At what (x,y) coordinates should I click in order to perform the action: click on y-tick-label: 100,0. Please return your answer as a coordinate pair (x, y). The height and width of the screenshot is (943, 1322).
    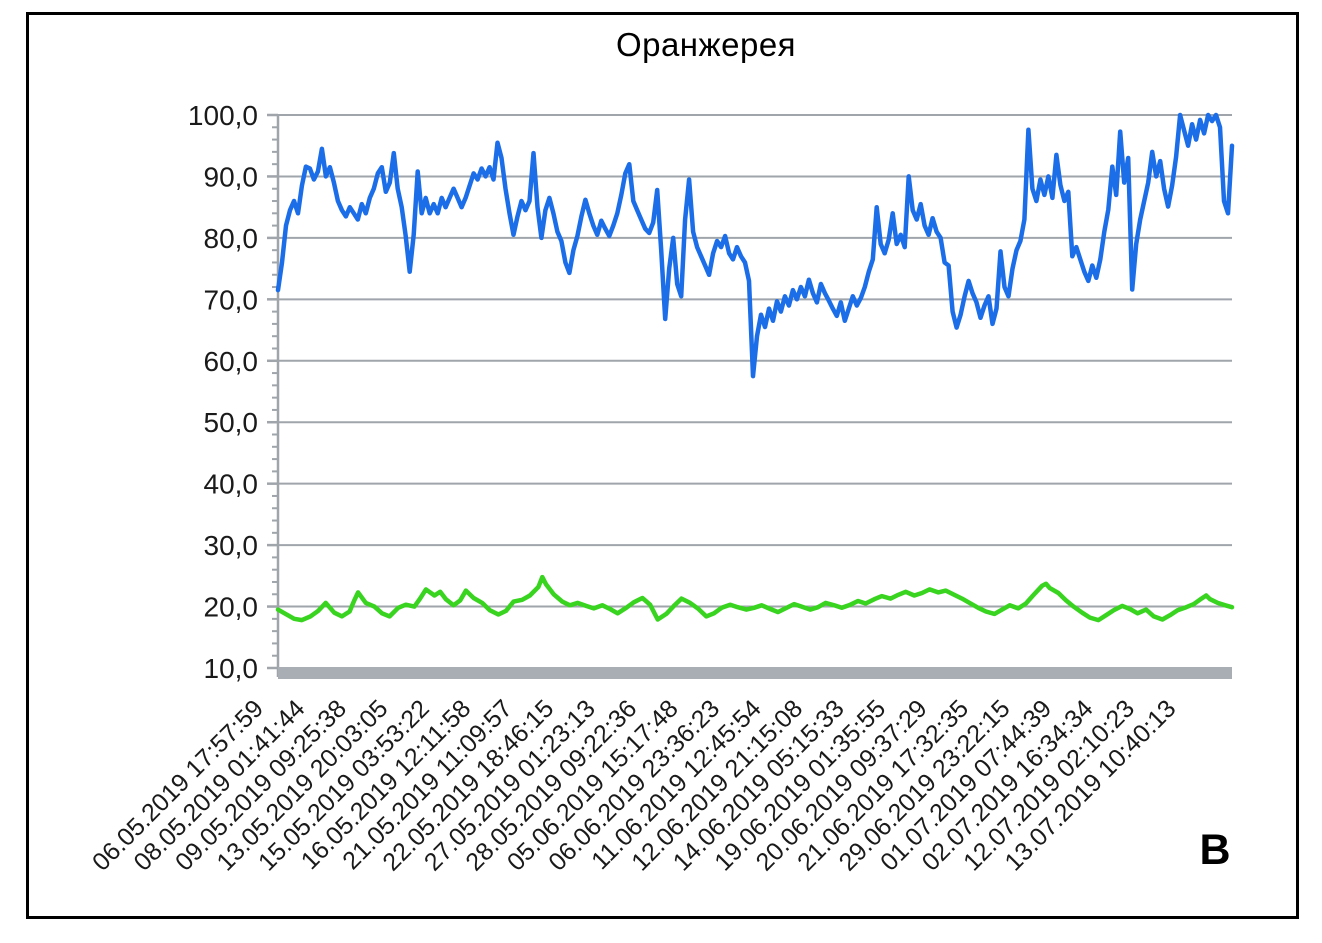
    Looking at the image, I should click on (223, 115).